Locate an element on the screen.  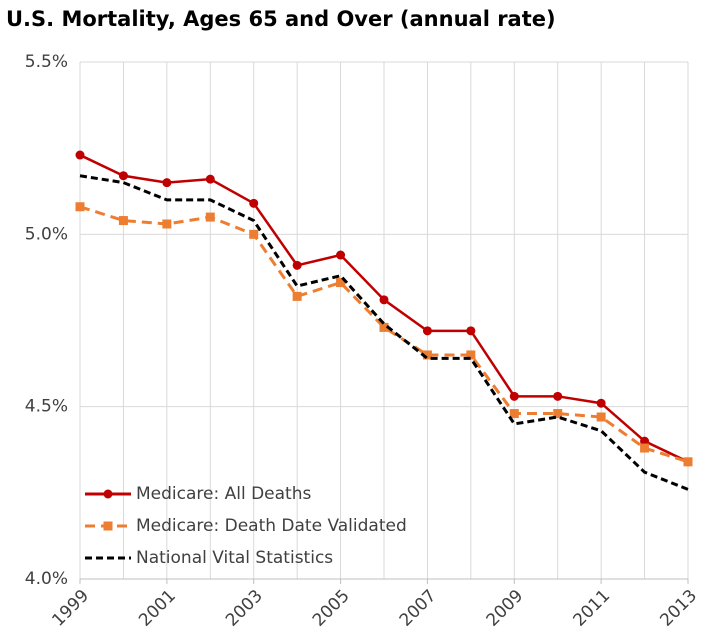
y-tick-label: 5.5% is located at coordinates (46, 62).